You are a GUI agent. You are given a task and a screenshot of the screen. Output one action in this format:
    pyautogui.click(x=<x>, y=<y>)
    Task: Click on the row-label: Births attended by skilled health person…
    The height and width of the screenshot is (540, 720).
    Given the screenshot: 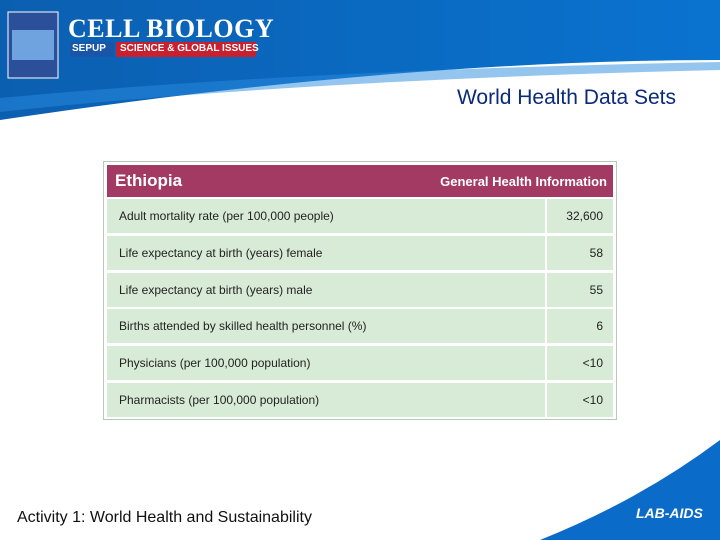 What is the action you would take?
    pyautogui.click(x=243, y=326)
    